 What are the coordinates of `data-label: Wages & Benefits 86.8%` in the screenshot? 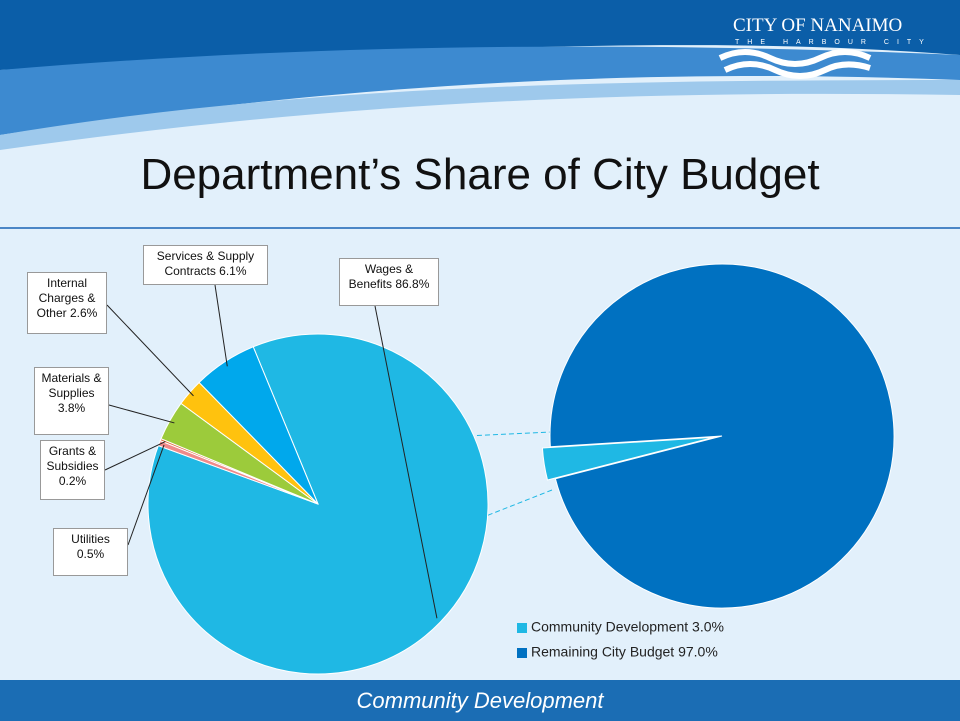 It's located at (389, 282).